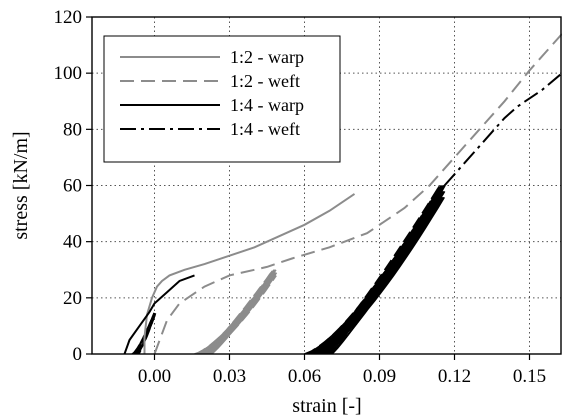  I want to click on x-tick-label: 0.03, so click(229, 376).